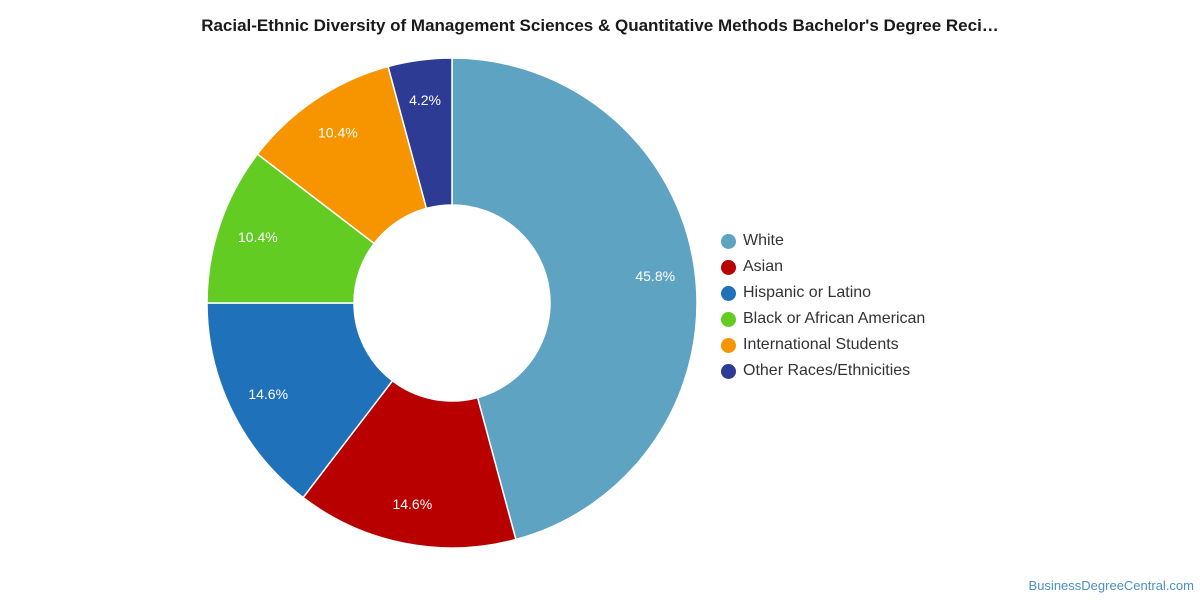 The height and width of the screenshot is (600, 1200). I want to click on legend-item-4: International Students, so click(823, 345).